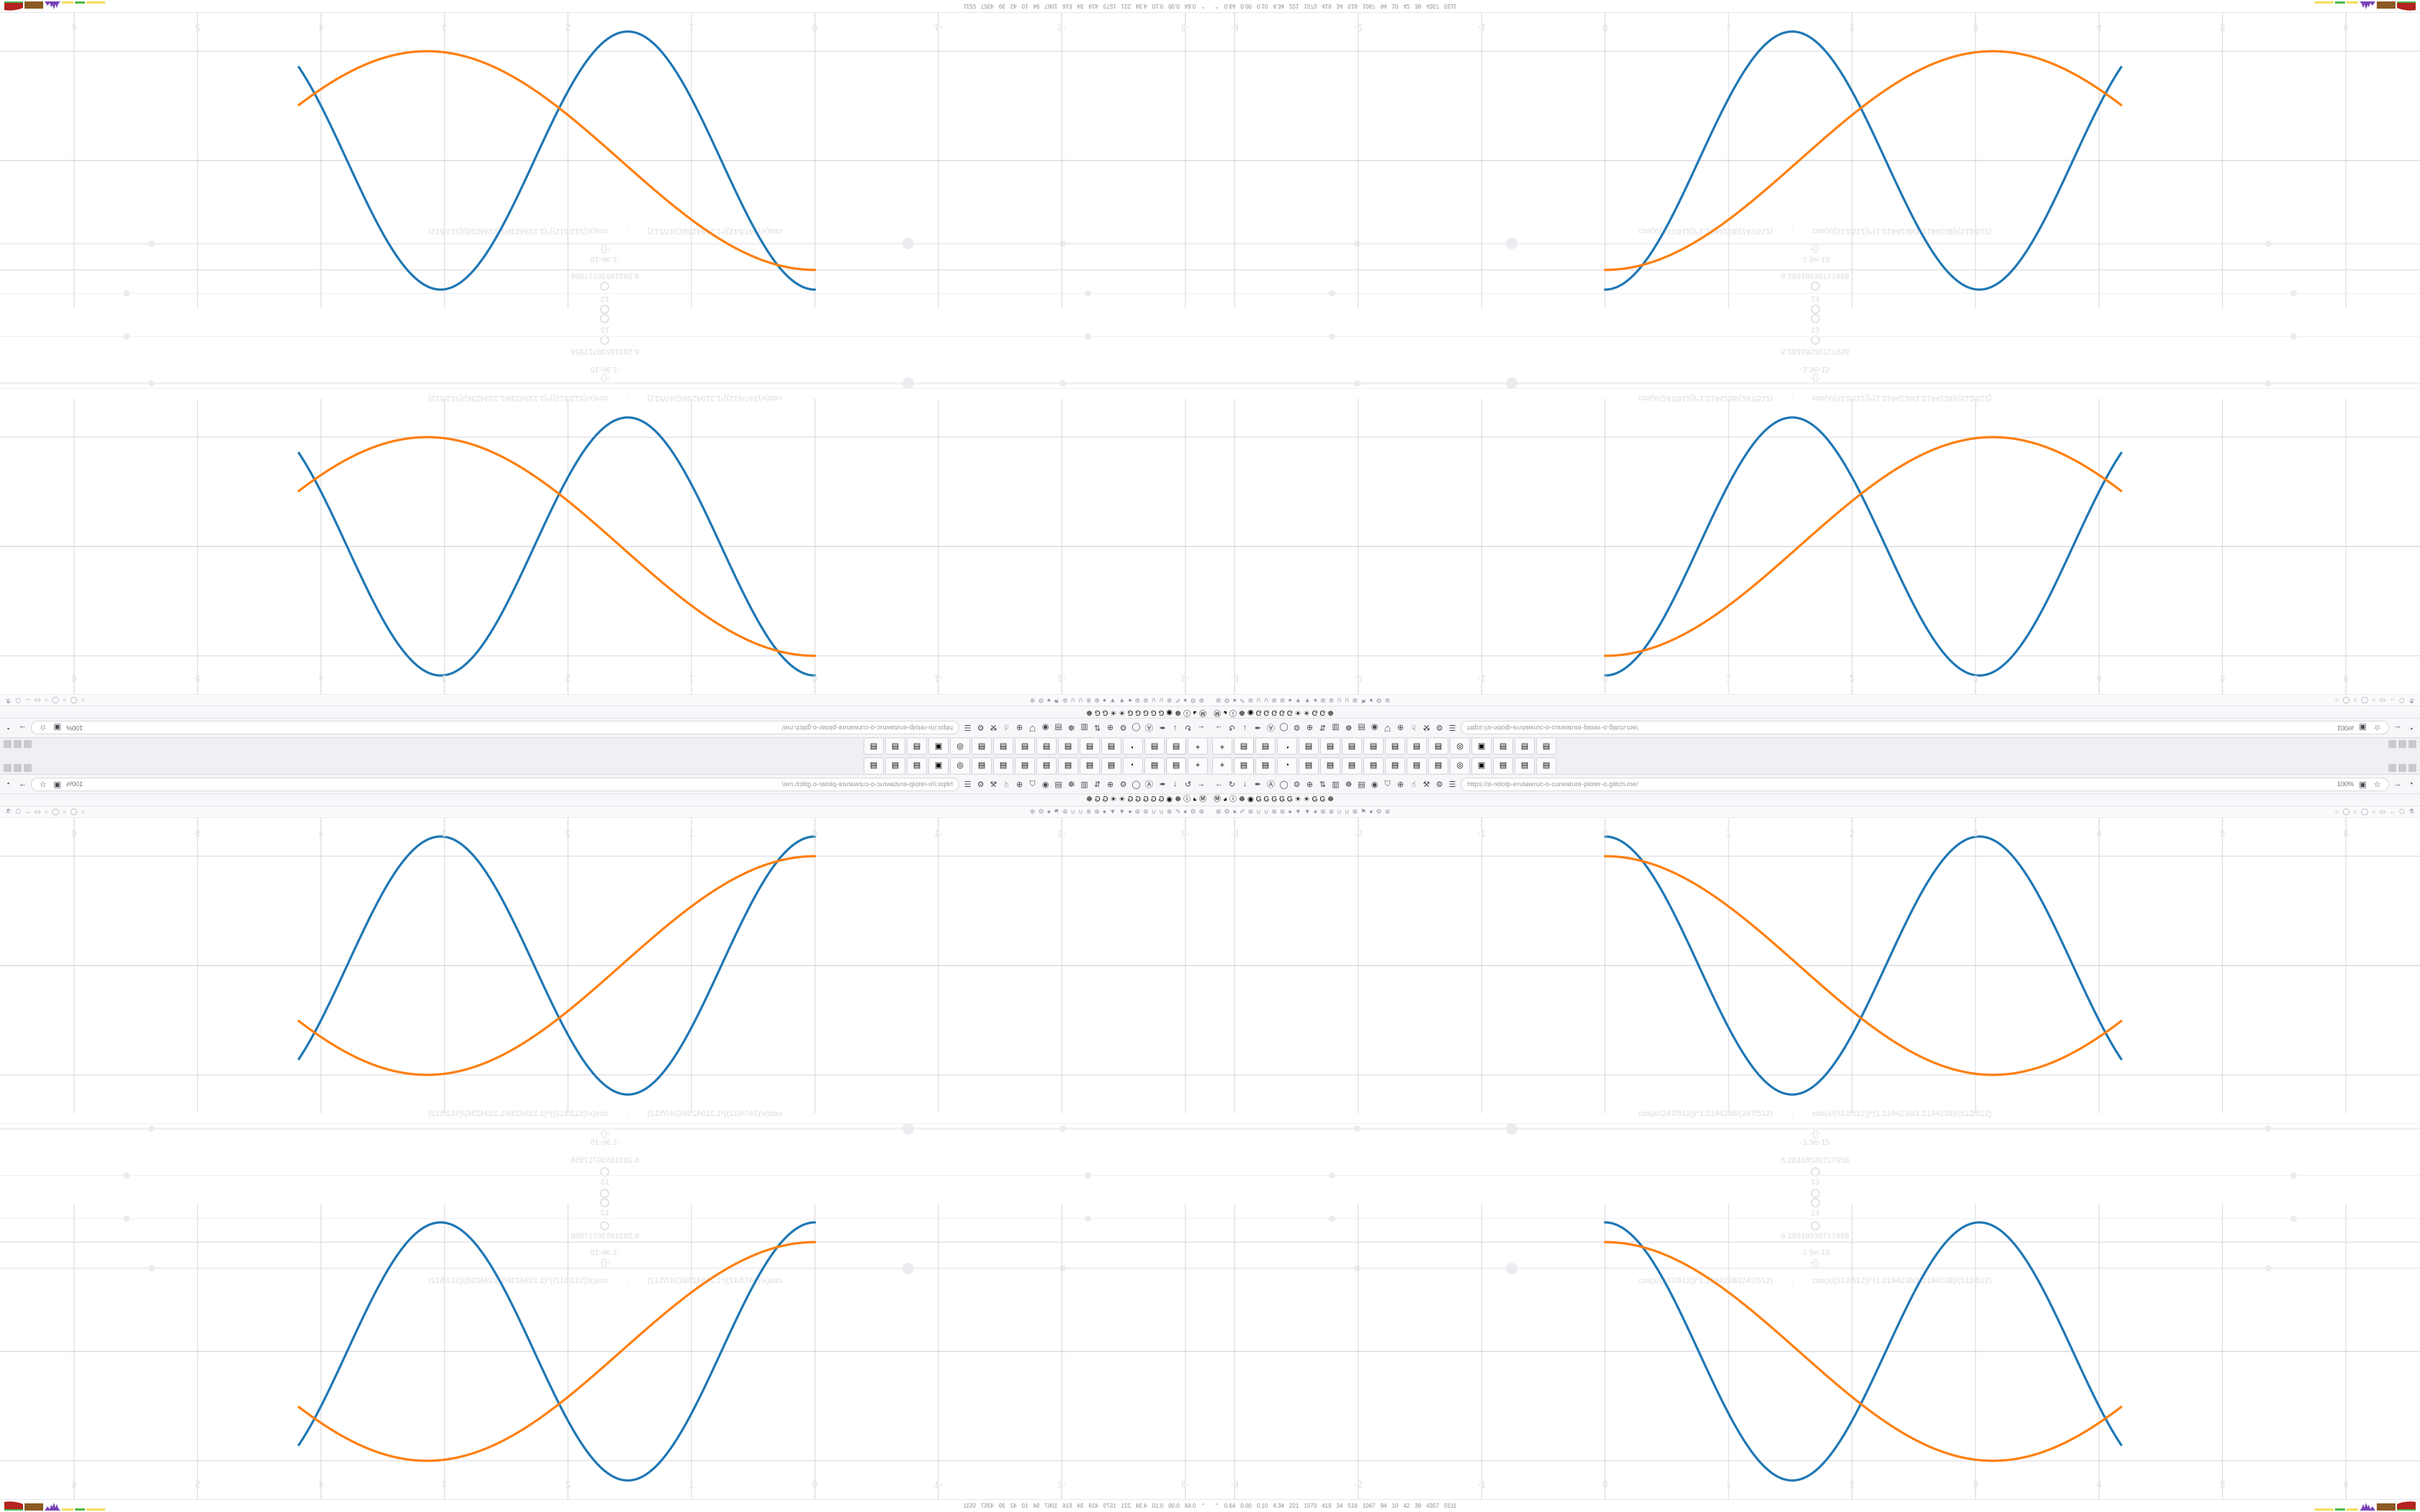  I want to click on extension-icon-1: ◕, so click(1194, 712).